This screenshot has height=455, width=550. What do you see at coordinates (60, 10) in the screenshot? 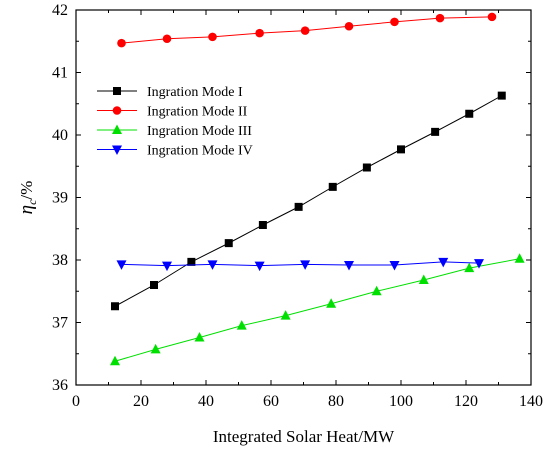
I see `y-tick-label: 42` at bounding box center [60, 10].